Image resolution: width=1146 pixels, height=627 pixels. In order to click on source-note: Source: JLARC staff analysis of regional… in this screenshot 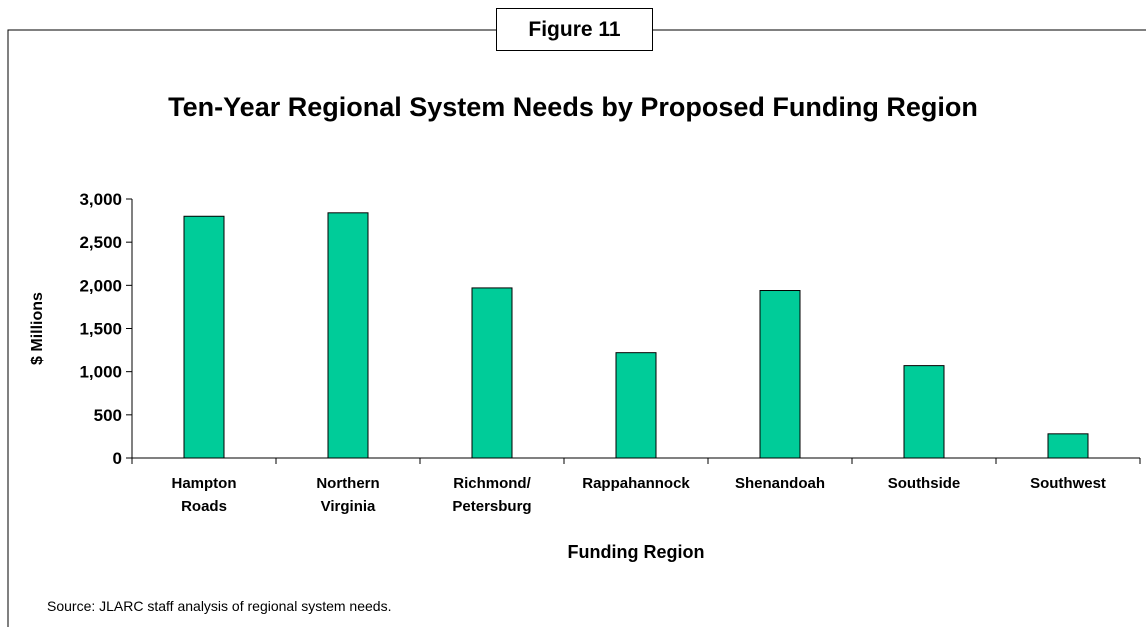, I will do `click(219, 606)`.